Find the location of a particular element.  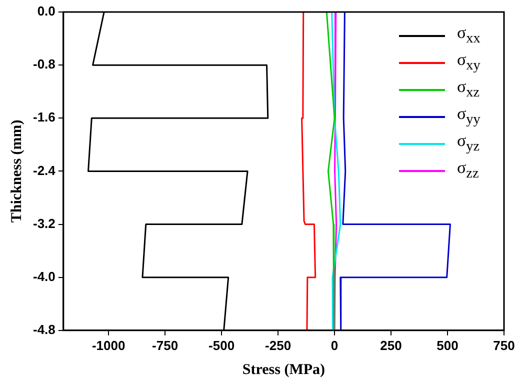

y-tick-label: -4.8 is located at coordinates (44, 329).